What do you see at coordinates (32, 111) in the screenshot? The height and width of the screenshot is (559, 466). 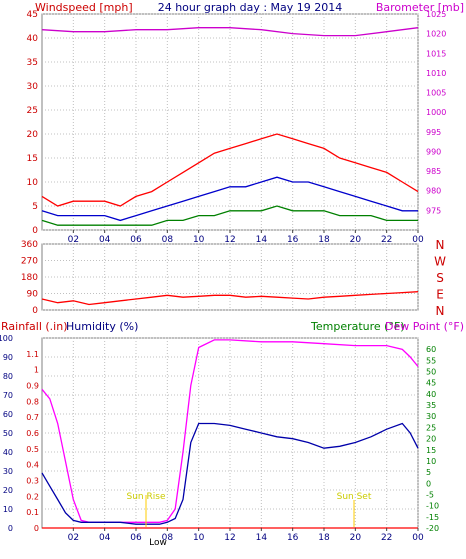 I see `wind-y-tick: 25` at bounding box center [32, 111].